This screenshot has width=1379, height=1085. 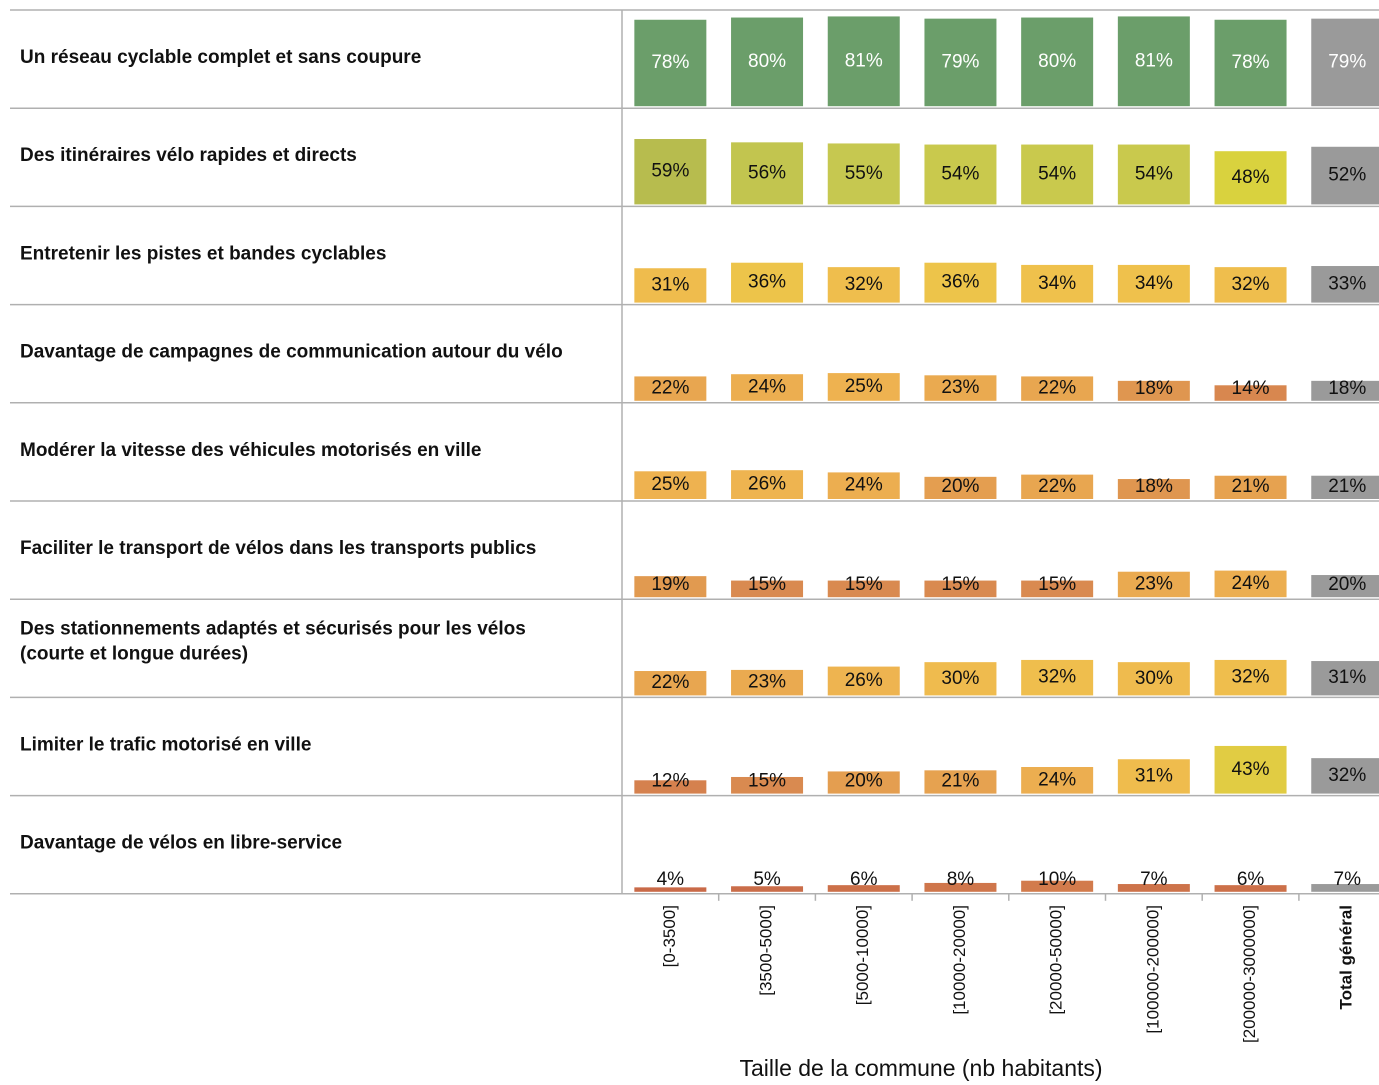 I want to click on x-tick-label: [20000-50000], so click(x=1056, y=960).